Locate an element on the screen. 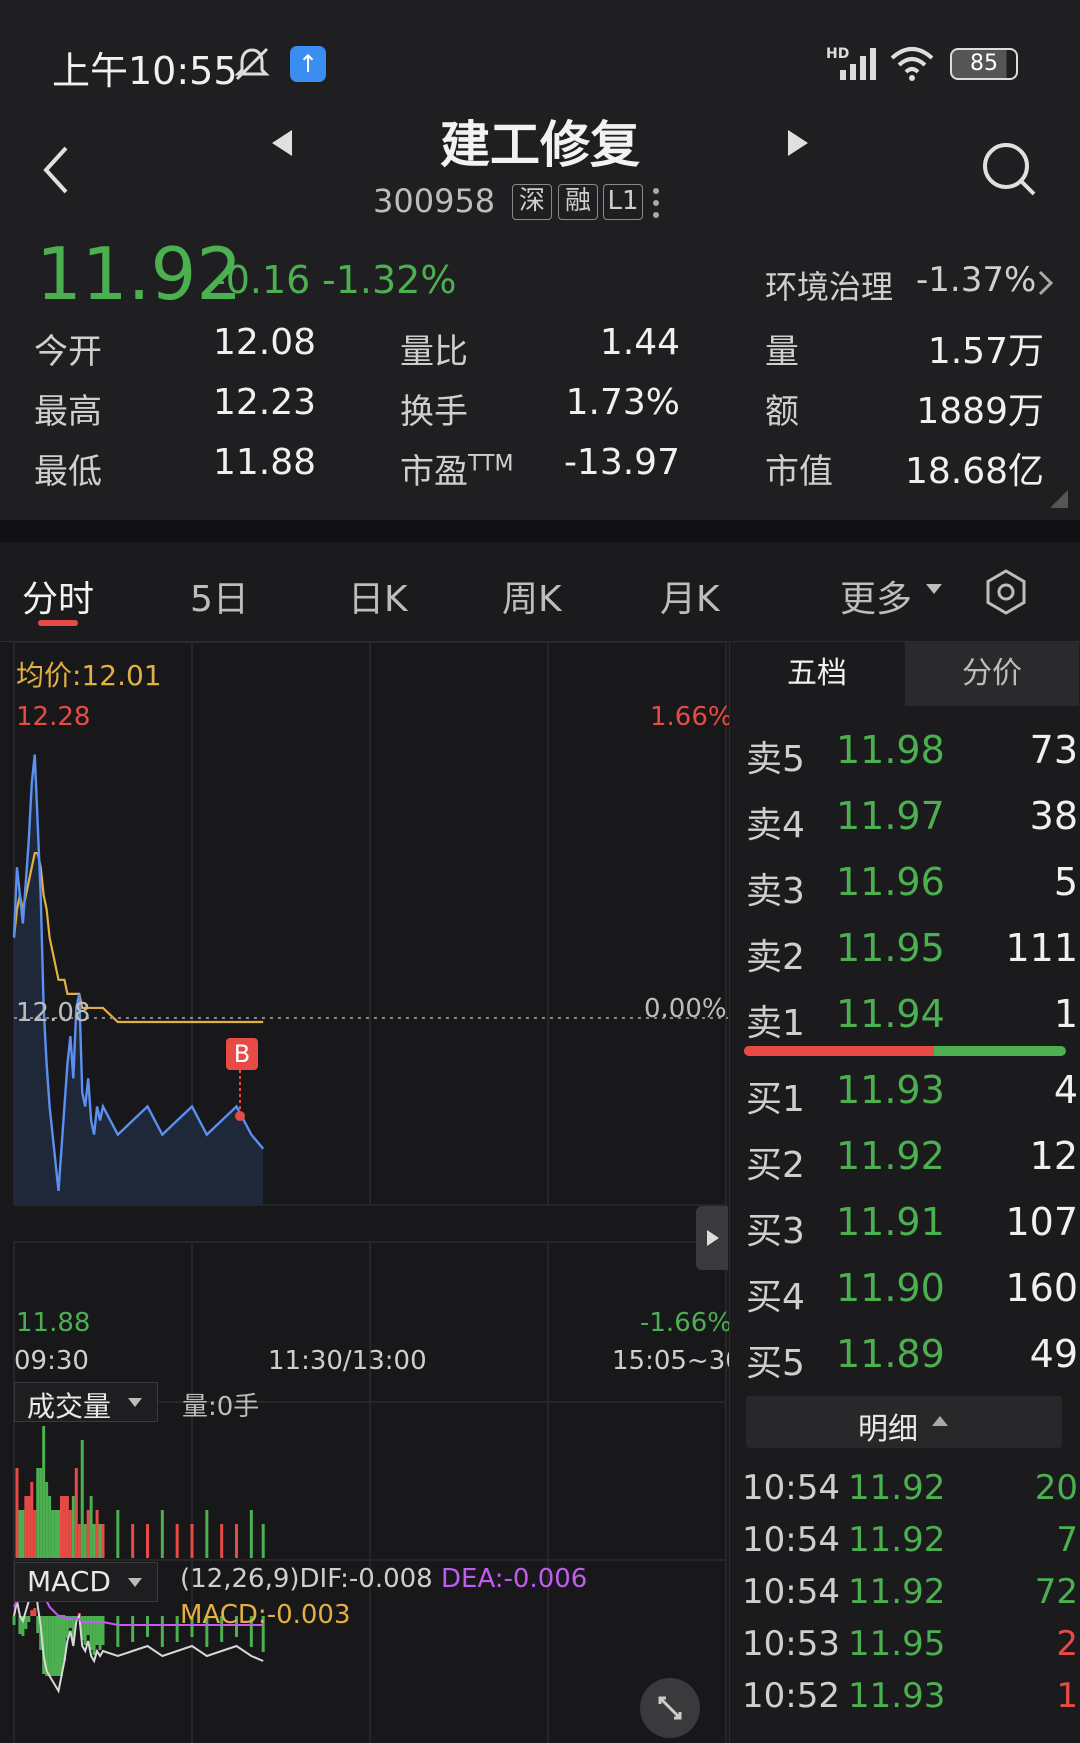  battery-indicator: 85 is located at coordinates (984, 64).